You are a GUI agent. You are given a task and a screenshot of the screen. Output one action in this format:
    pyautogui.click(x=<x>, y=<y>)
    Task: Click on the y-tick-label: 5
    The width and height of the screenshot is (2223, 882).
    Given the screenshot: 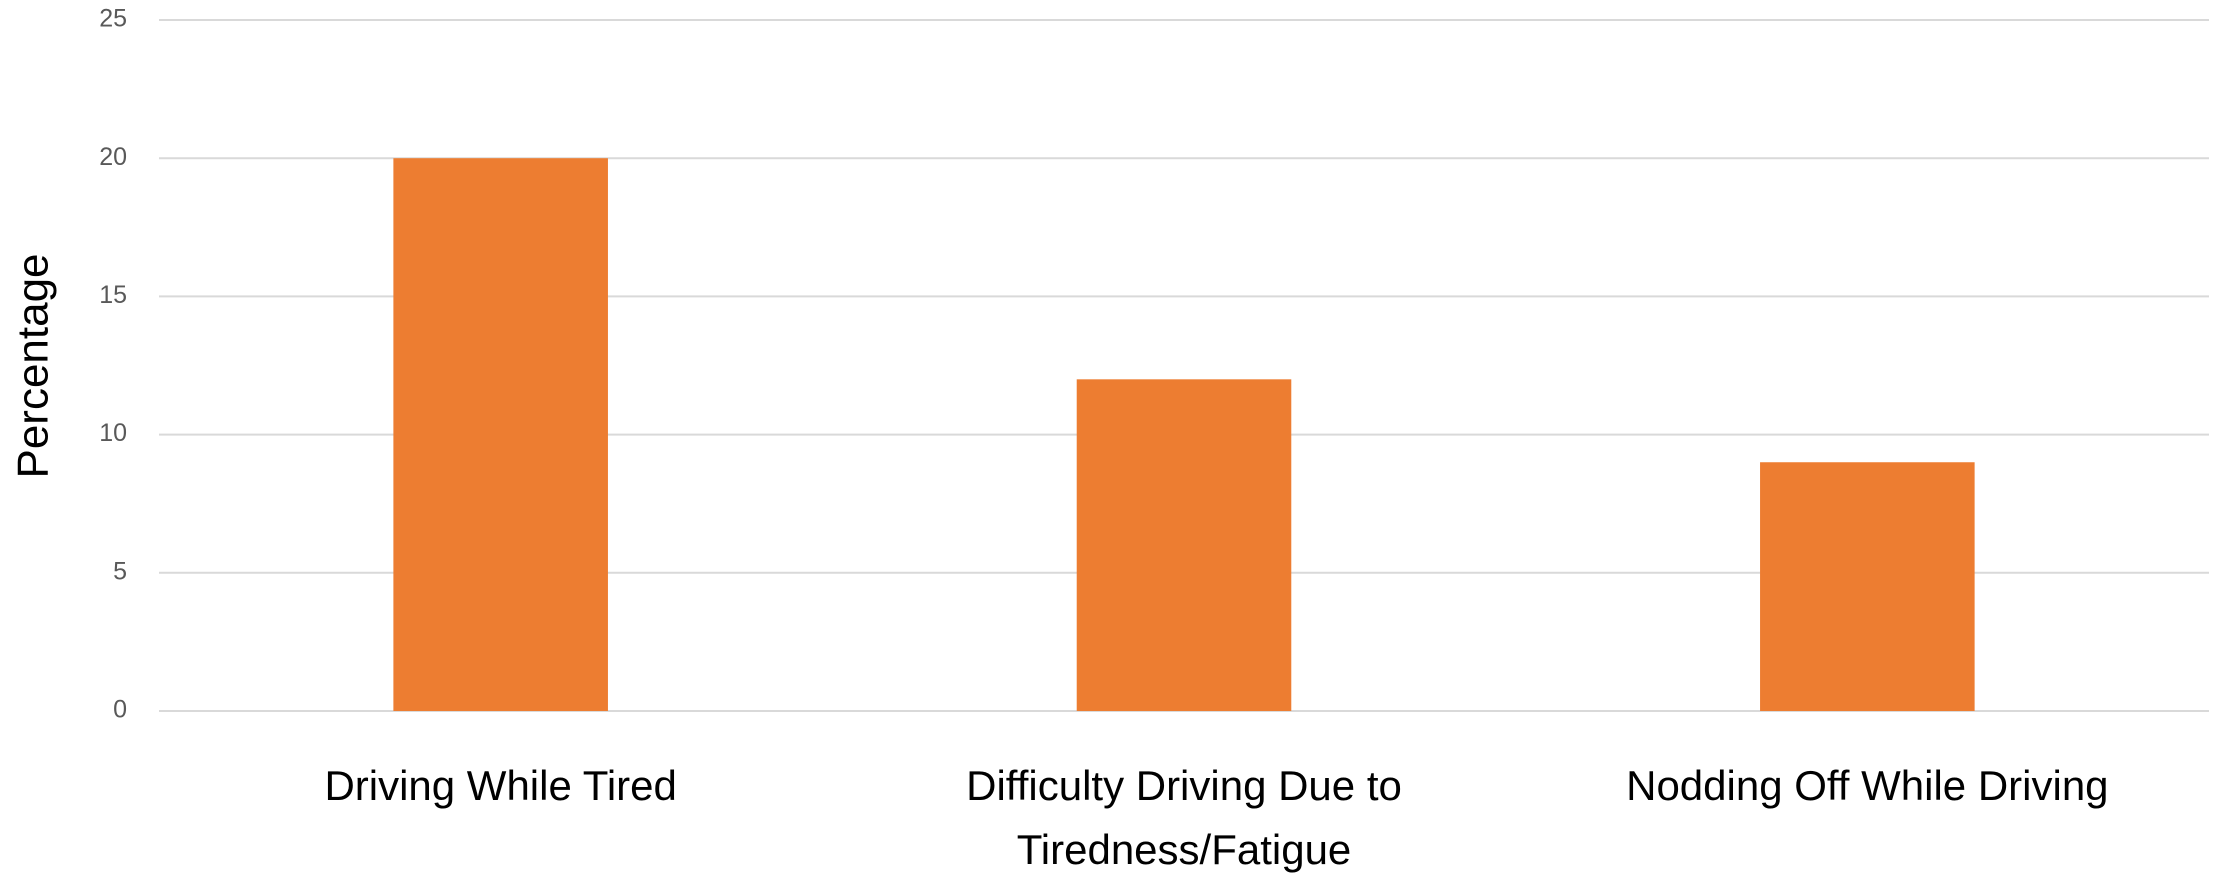 What is the action you would take?
    pyautogui.click(x=120, y=571)
    